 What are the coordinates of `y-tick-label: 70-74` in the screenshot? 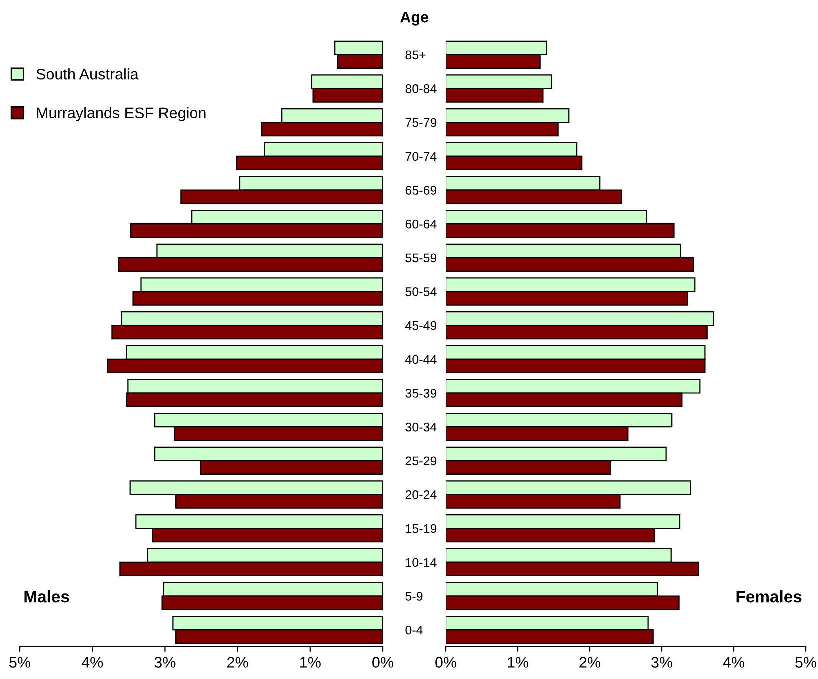 It's located at (421, 157).